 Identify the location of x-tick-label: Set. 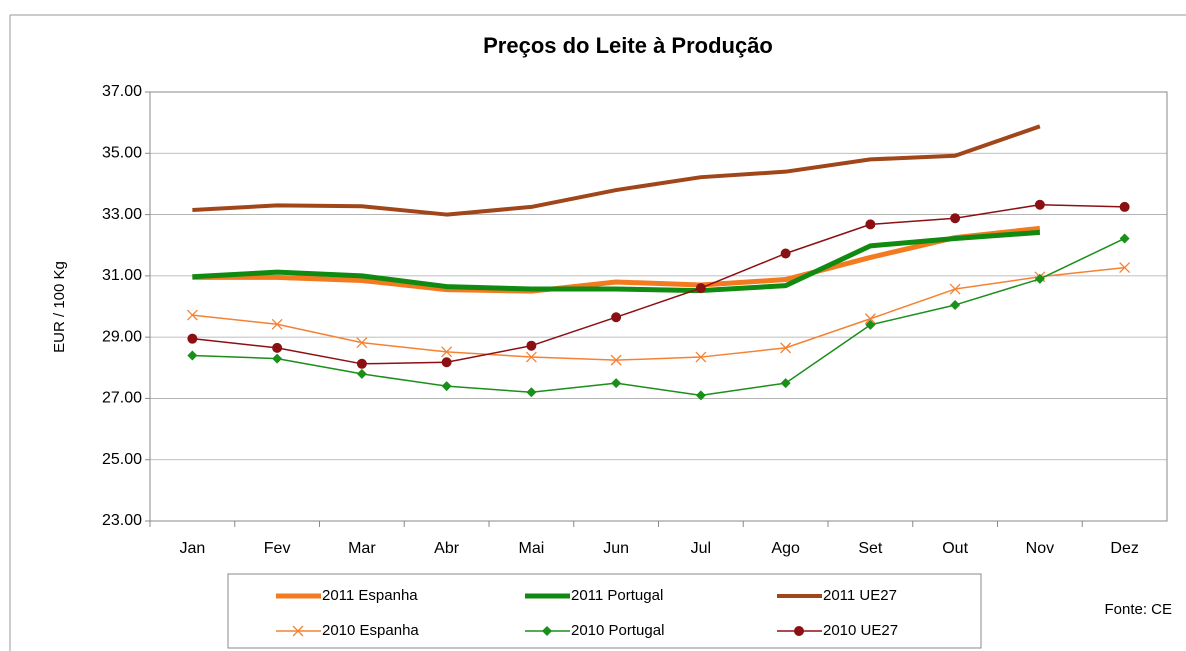
(870, 548).